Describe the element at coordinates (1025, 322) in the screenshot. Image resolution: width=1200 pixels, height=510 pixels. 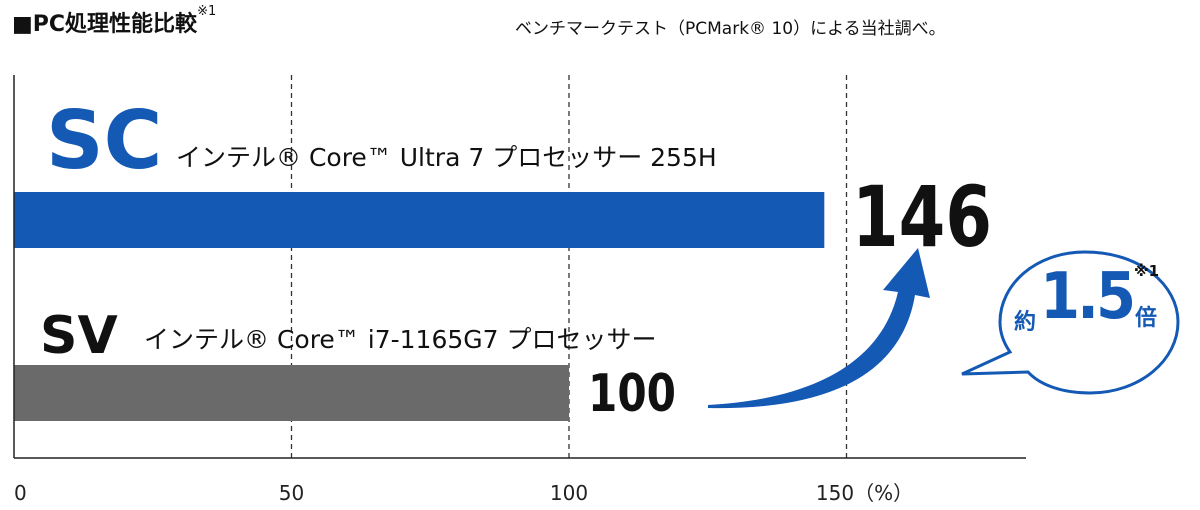
I see `bubble-approx: 約` at that location.